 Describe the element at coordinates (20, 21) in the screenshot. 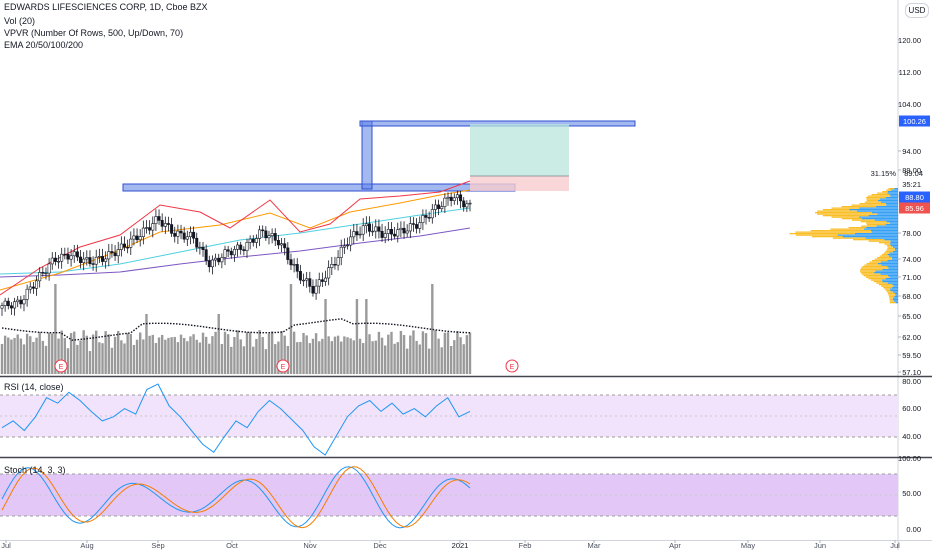

I see `vol-indicator-label: Vol (20)` at that location.